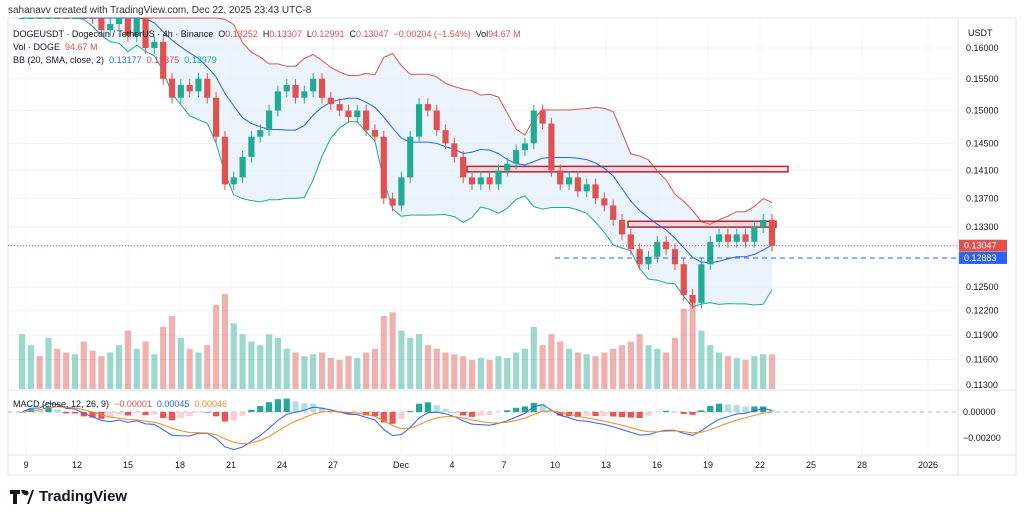 This screenshot has height=520, width=1024. I want to click on volume-legend: Vol · DOGE 94.67 M, so click(55, 47).